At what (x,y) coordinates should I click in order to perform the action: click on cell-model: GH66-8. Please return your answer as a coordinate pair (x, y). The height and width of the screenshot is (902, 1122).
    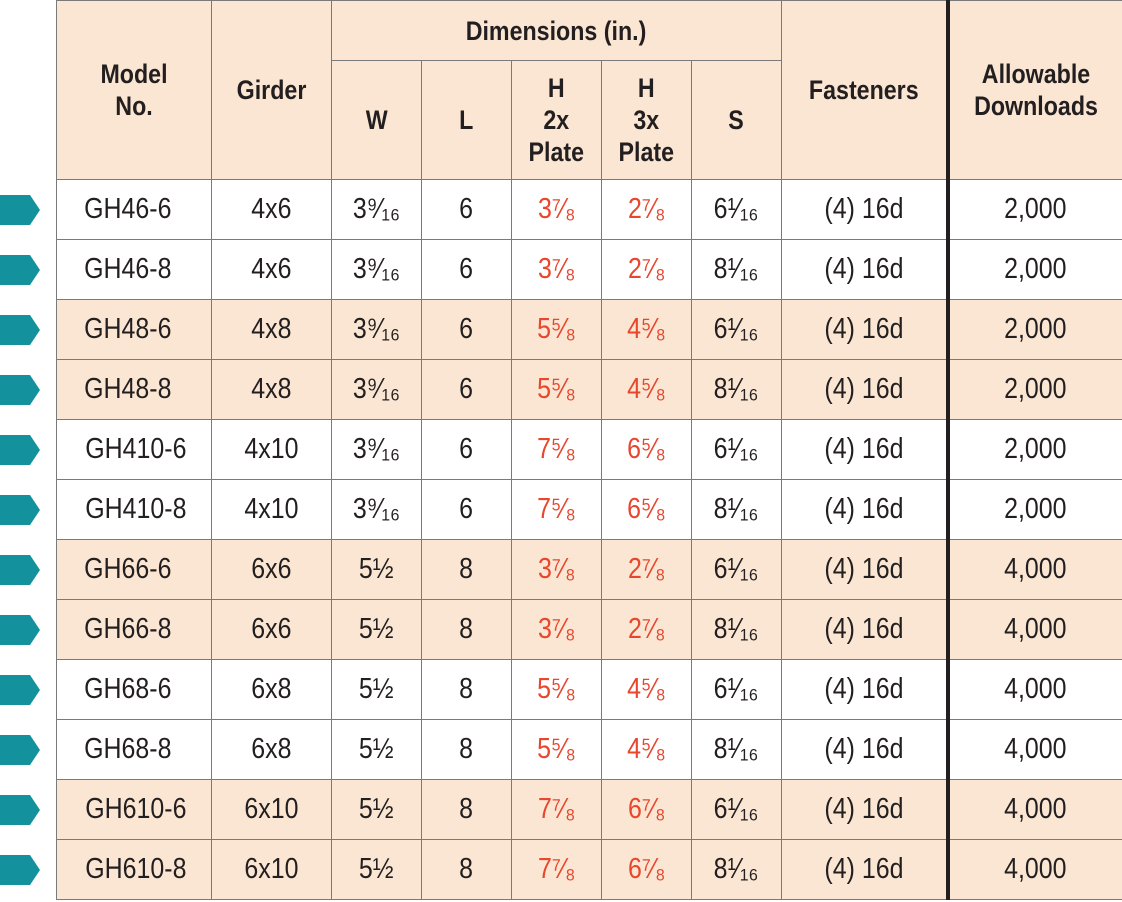
    Looking at the image, I should click on (134, 629).